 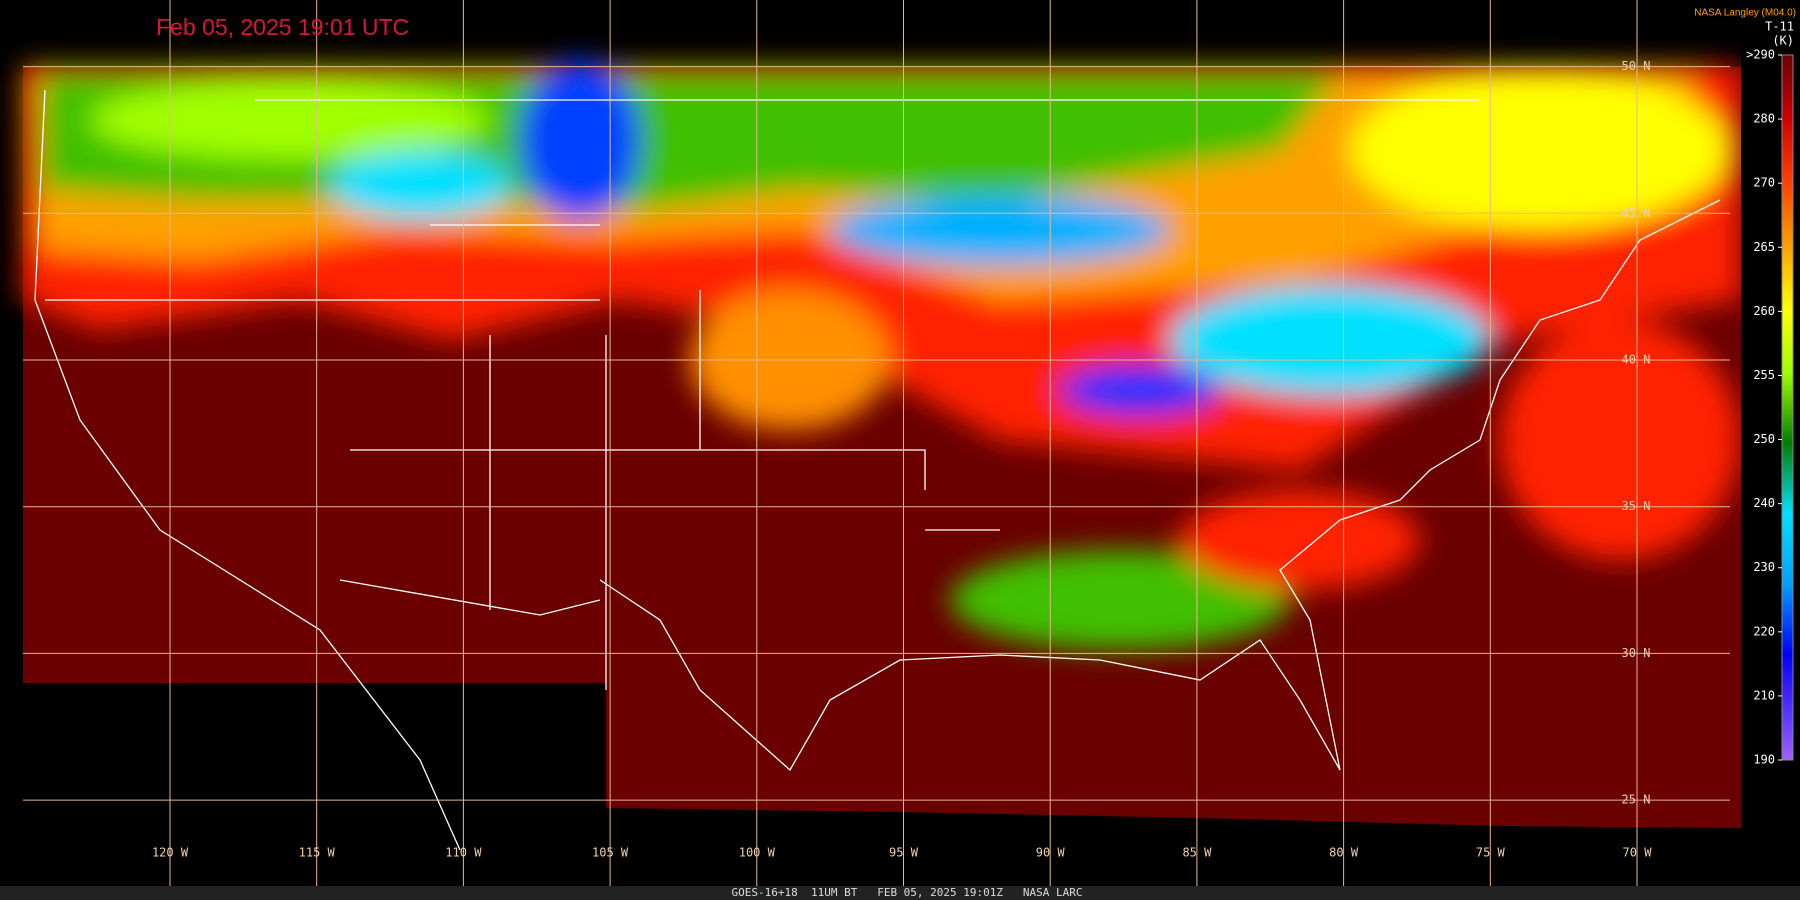 What do you see at coordinates (610, 853) in the screenshot?
I see `longitude-label: 105 W` at bounding box center [610, 853].